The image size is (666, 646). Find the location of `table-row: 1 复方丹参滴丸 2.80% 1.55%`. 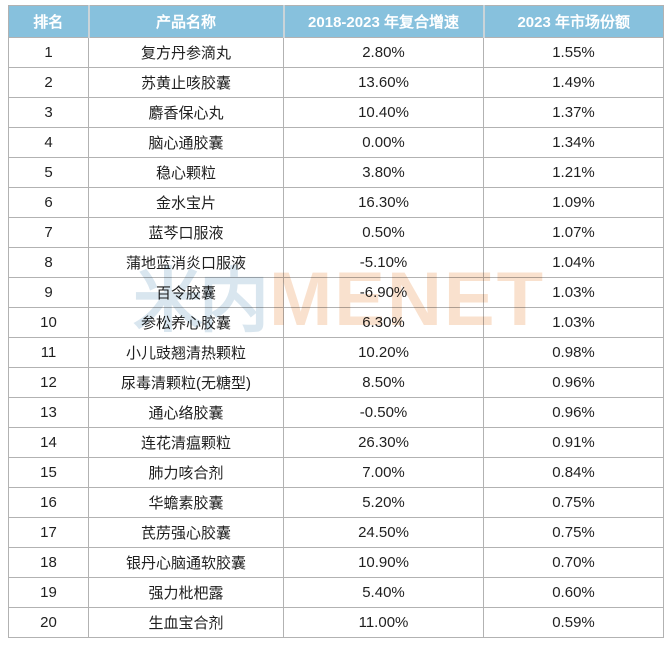

table-row: 1 复方丹参滴丸 2.80% 1.55% is located at coordinates (336, 52).